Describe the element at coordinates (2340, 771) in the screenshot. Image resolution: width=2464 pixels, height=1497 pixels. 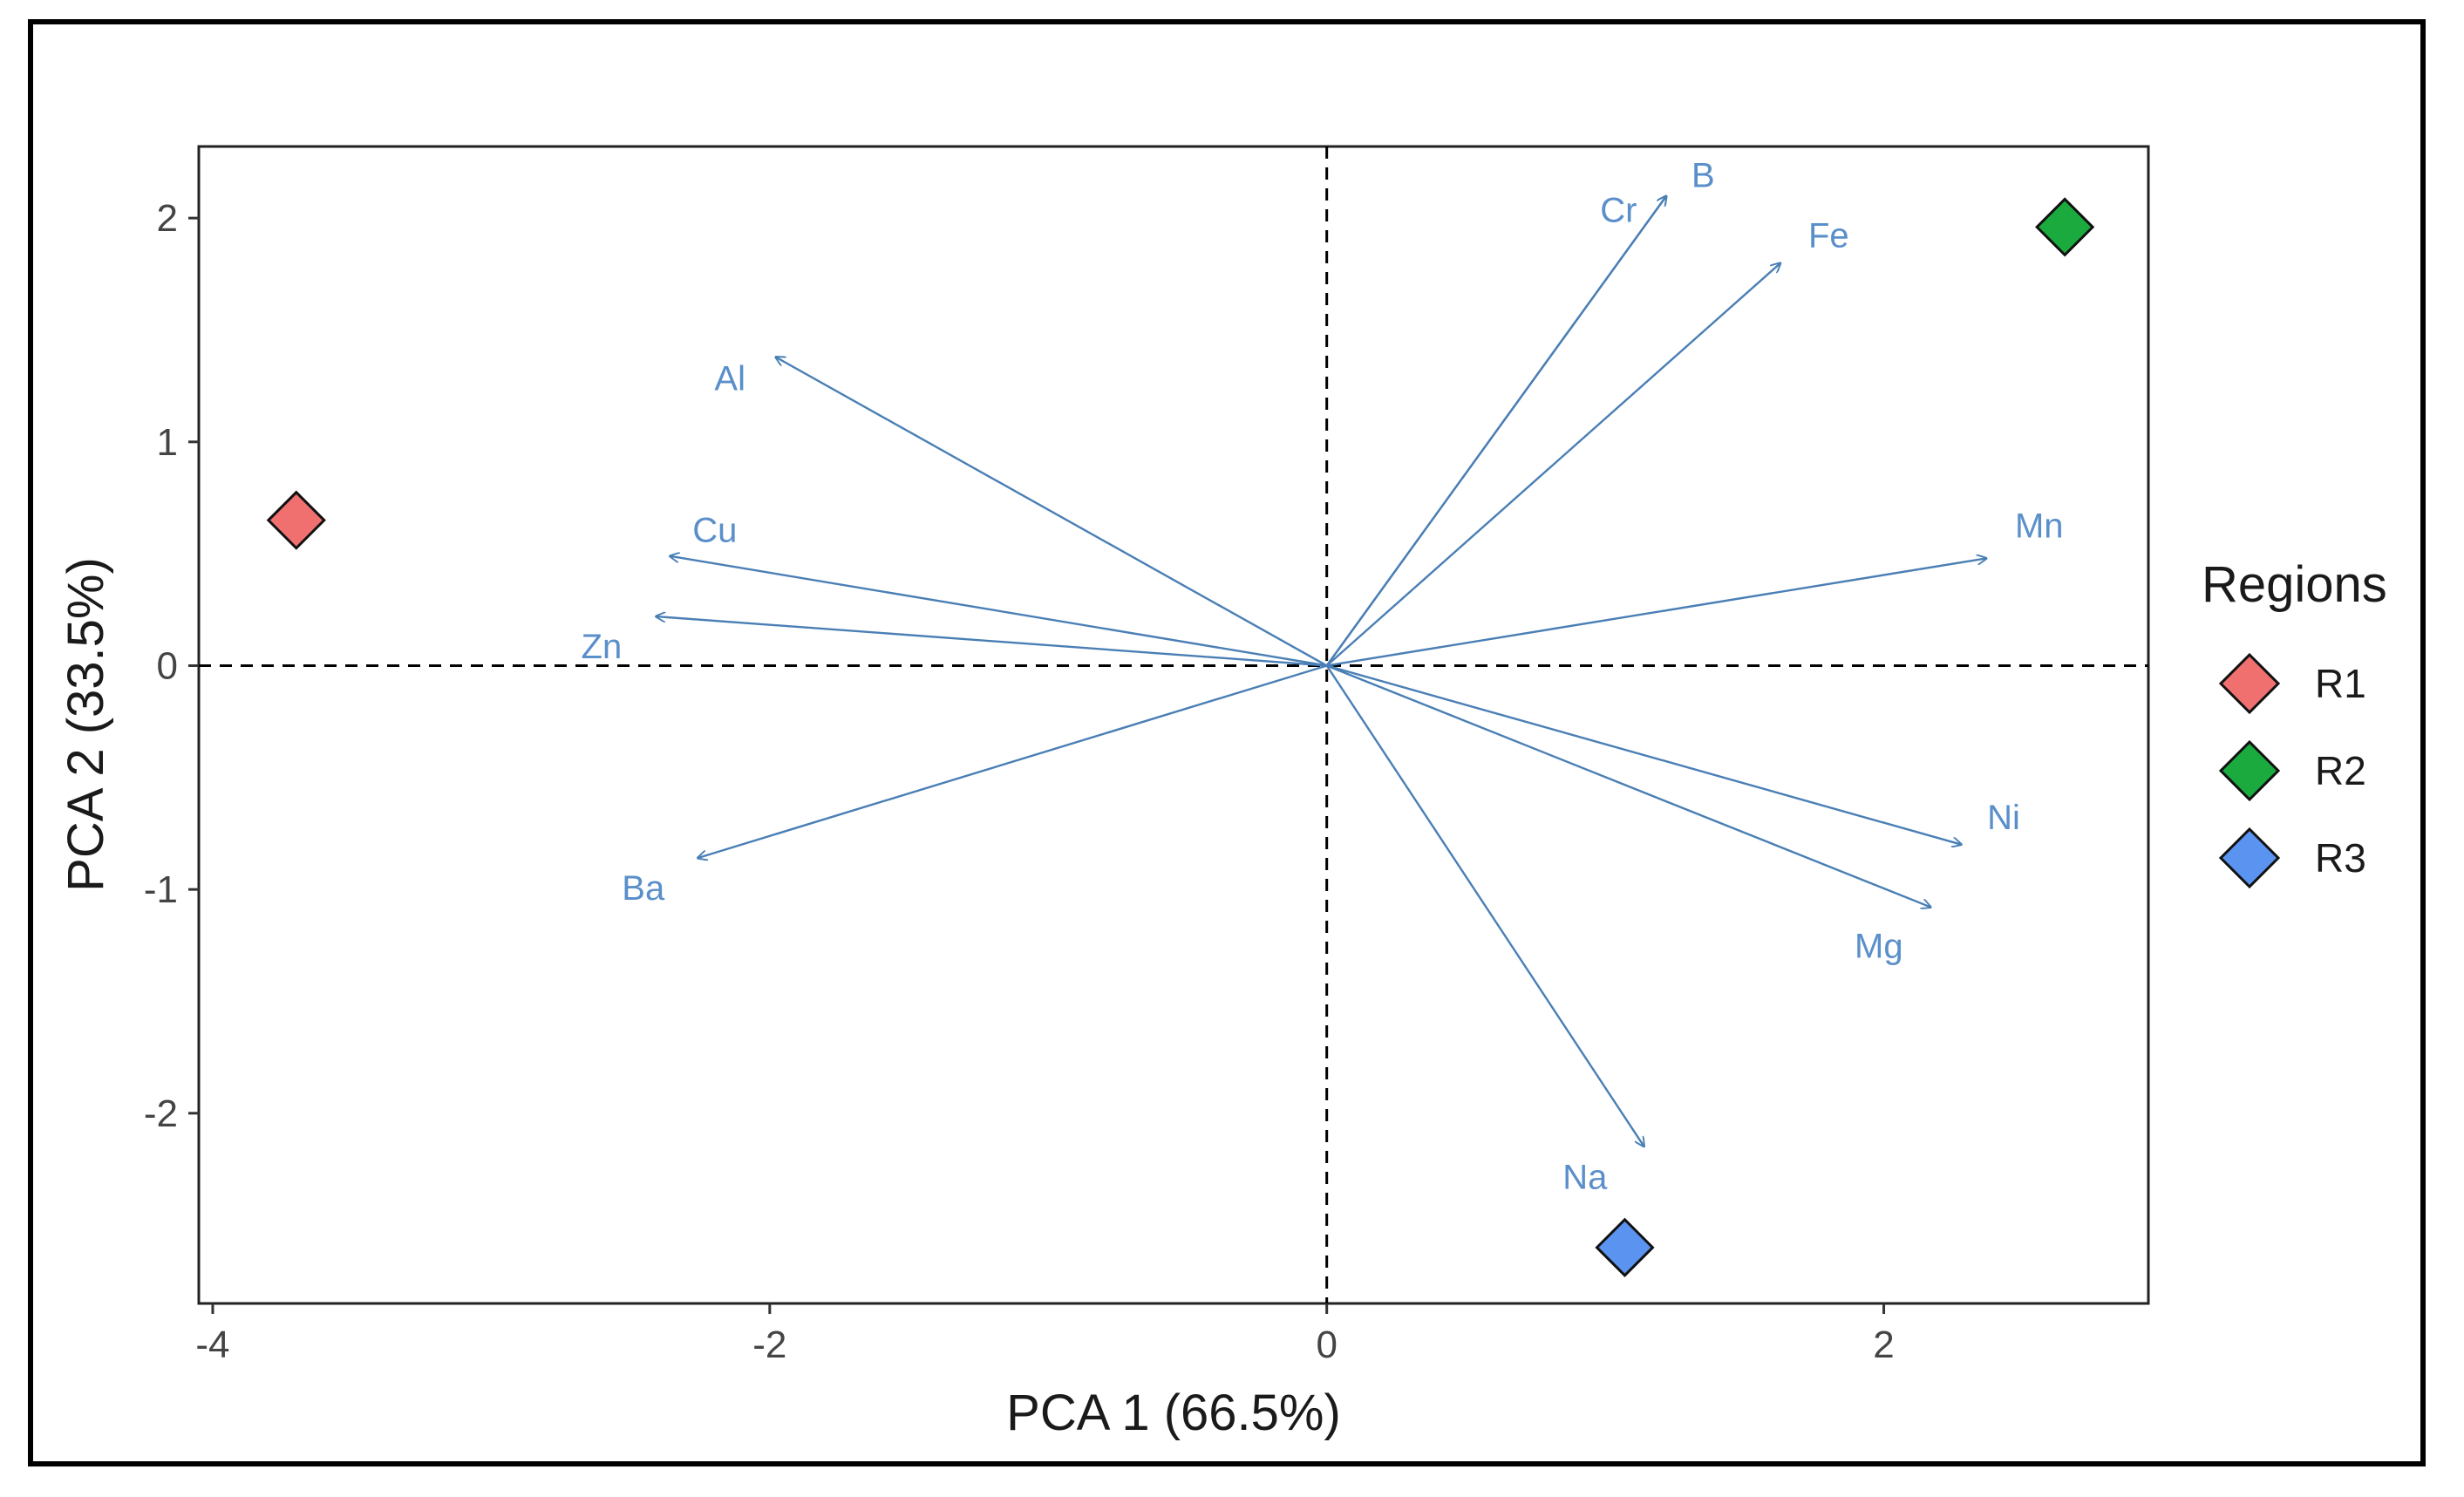
I see `legend-label-r2: R2` at that location.